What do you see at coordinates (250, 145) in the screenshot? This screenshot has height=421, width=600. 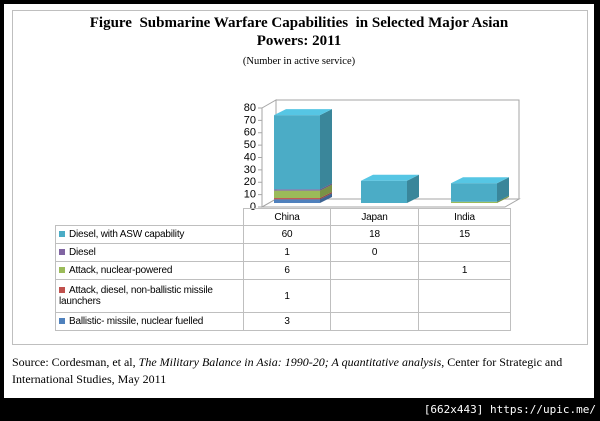 I see `y-tick-label: 50` at bounding box center [250, 145].